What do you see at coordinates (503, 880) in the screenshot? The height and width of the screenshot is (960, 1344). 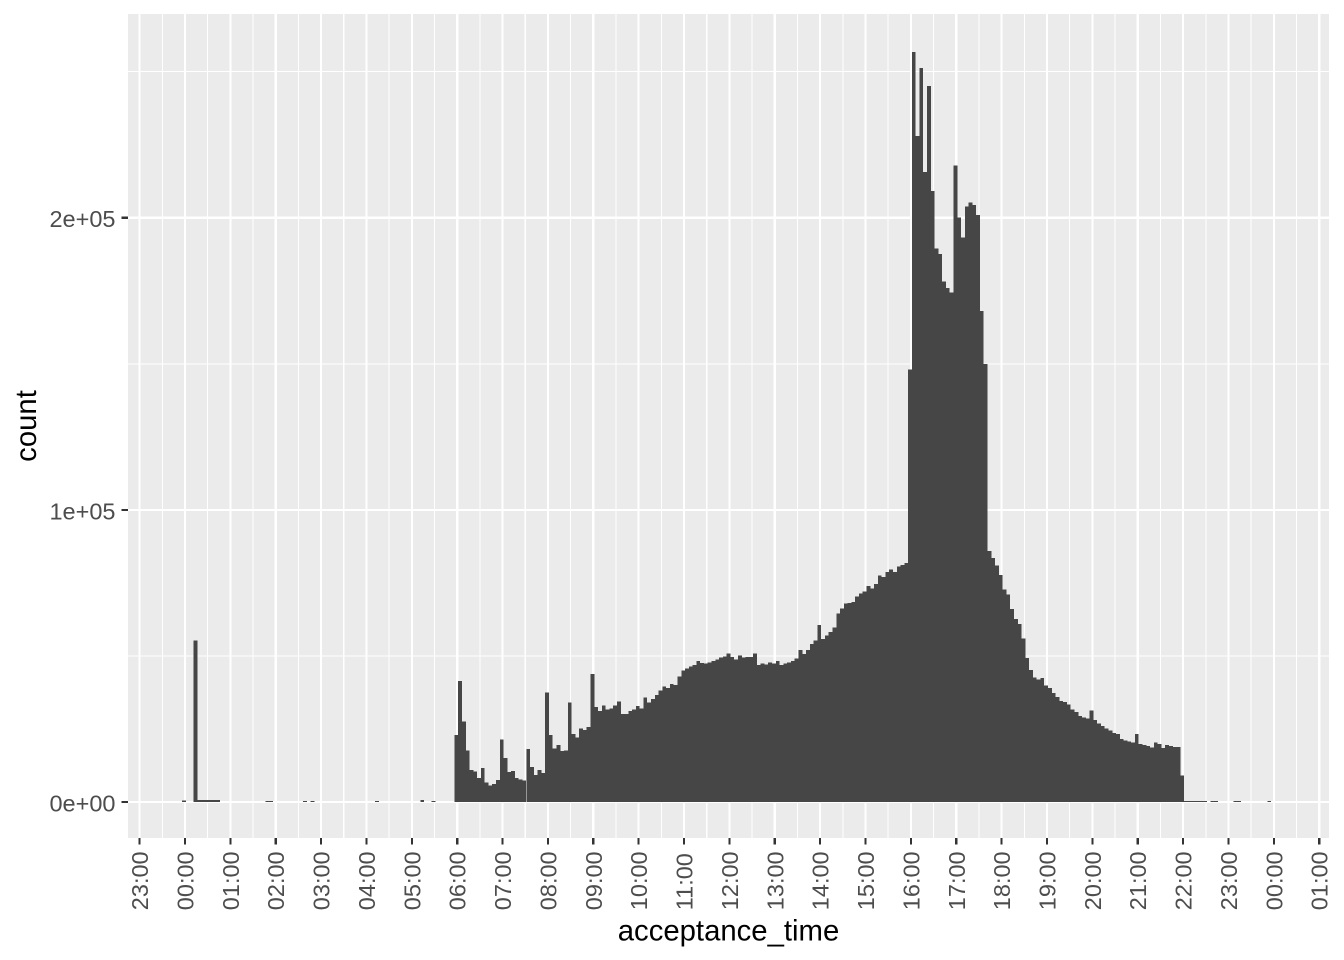 I see `svg-text: 07:00` at bounding box center [503, 880].